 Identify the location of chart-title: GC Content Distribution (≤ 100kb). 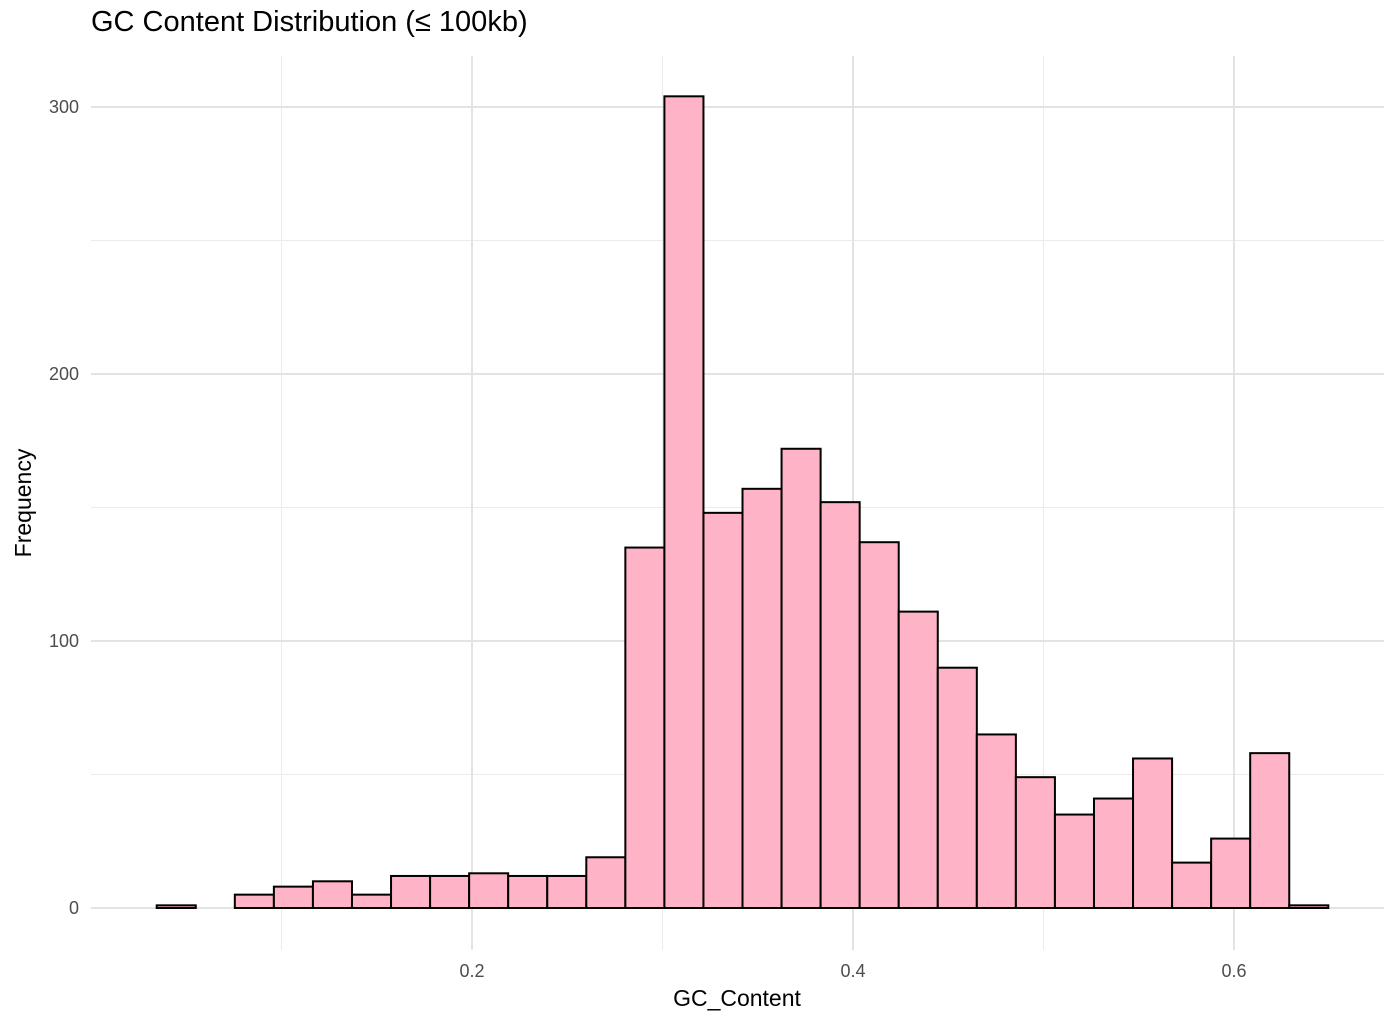
(309, 22).